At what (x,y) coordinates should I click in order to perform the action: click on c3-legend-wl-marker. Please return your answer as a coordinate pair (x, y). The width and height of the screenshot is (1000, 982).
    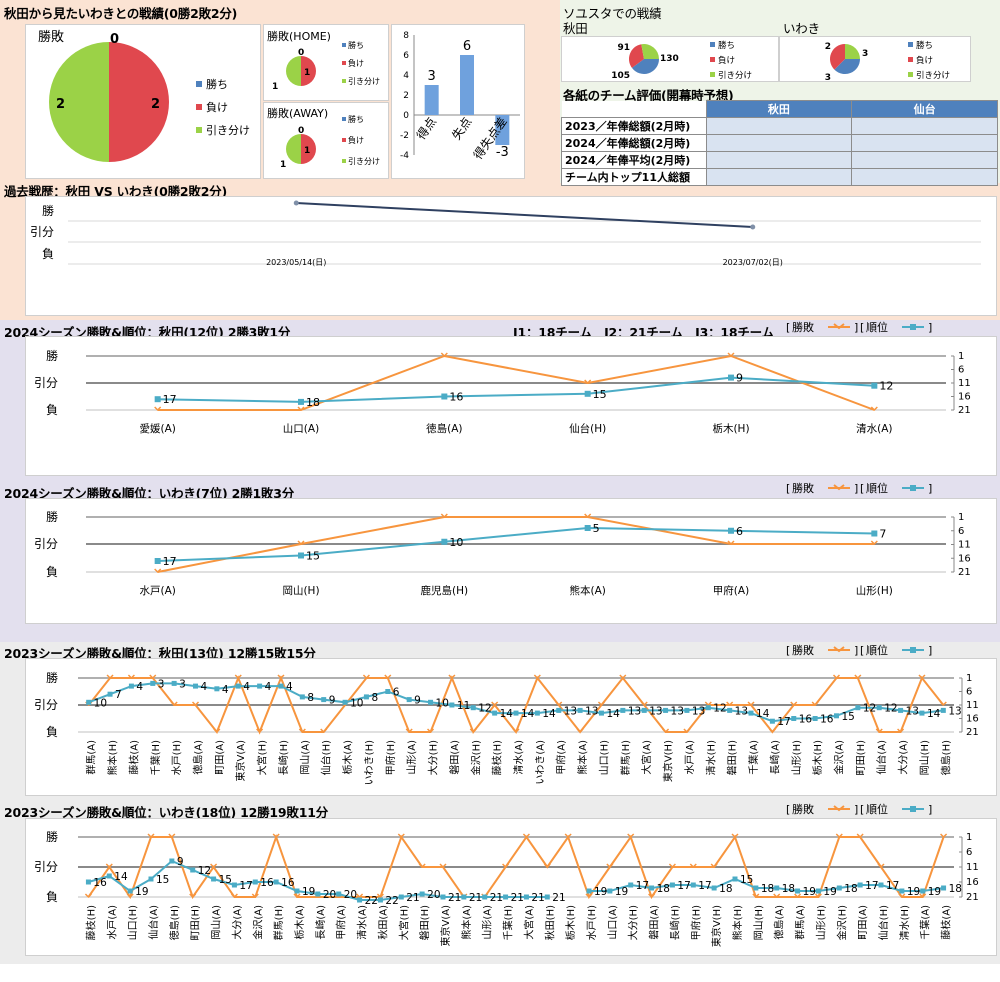
    Looking at the image, I should click on (839, 649).